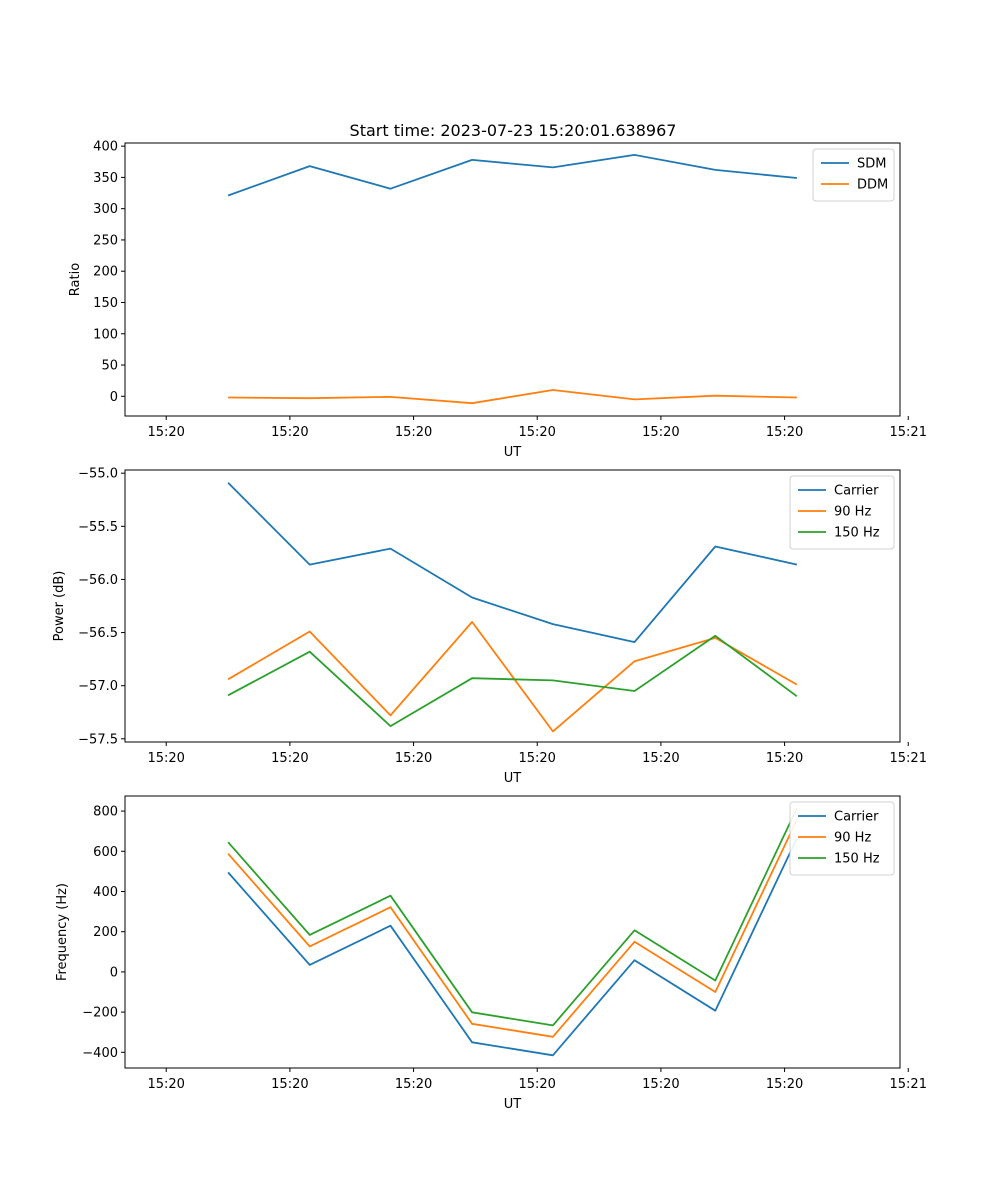  What do you see at coordinates (105, 272) in the screenshot?
I see `ratio-y-tick-label: 200` at bounding box center [105, 272].